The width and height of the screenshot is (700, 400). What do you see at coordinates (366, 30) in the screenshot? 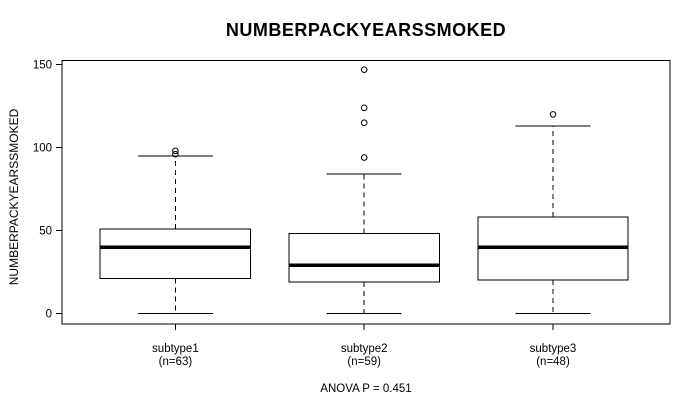
I see `chart-title: NUMBERPACKYEARSSMOKED` at bounding box center [366, 30].